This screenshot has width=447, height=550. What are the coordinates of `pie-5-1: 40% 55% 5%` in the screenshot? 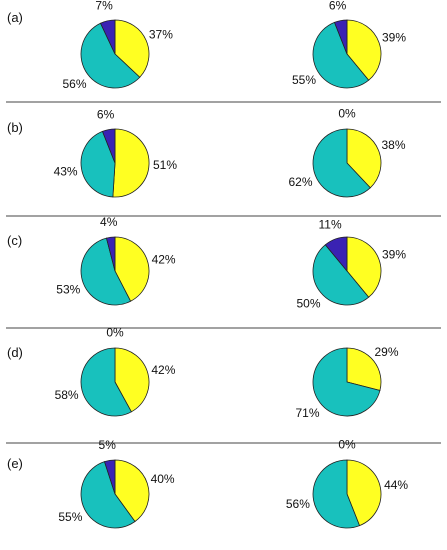 It's located at (116, 483).